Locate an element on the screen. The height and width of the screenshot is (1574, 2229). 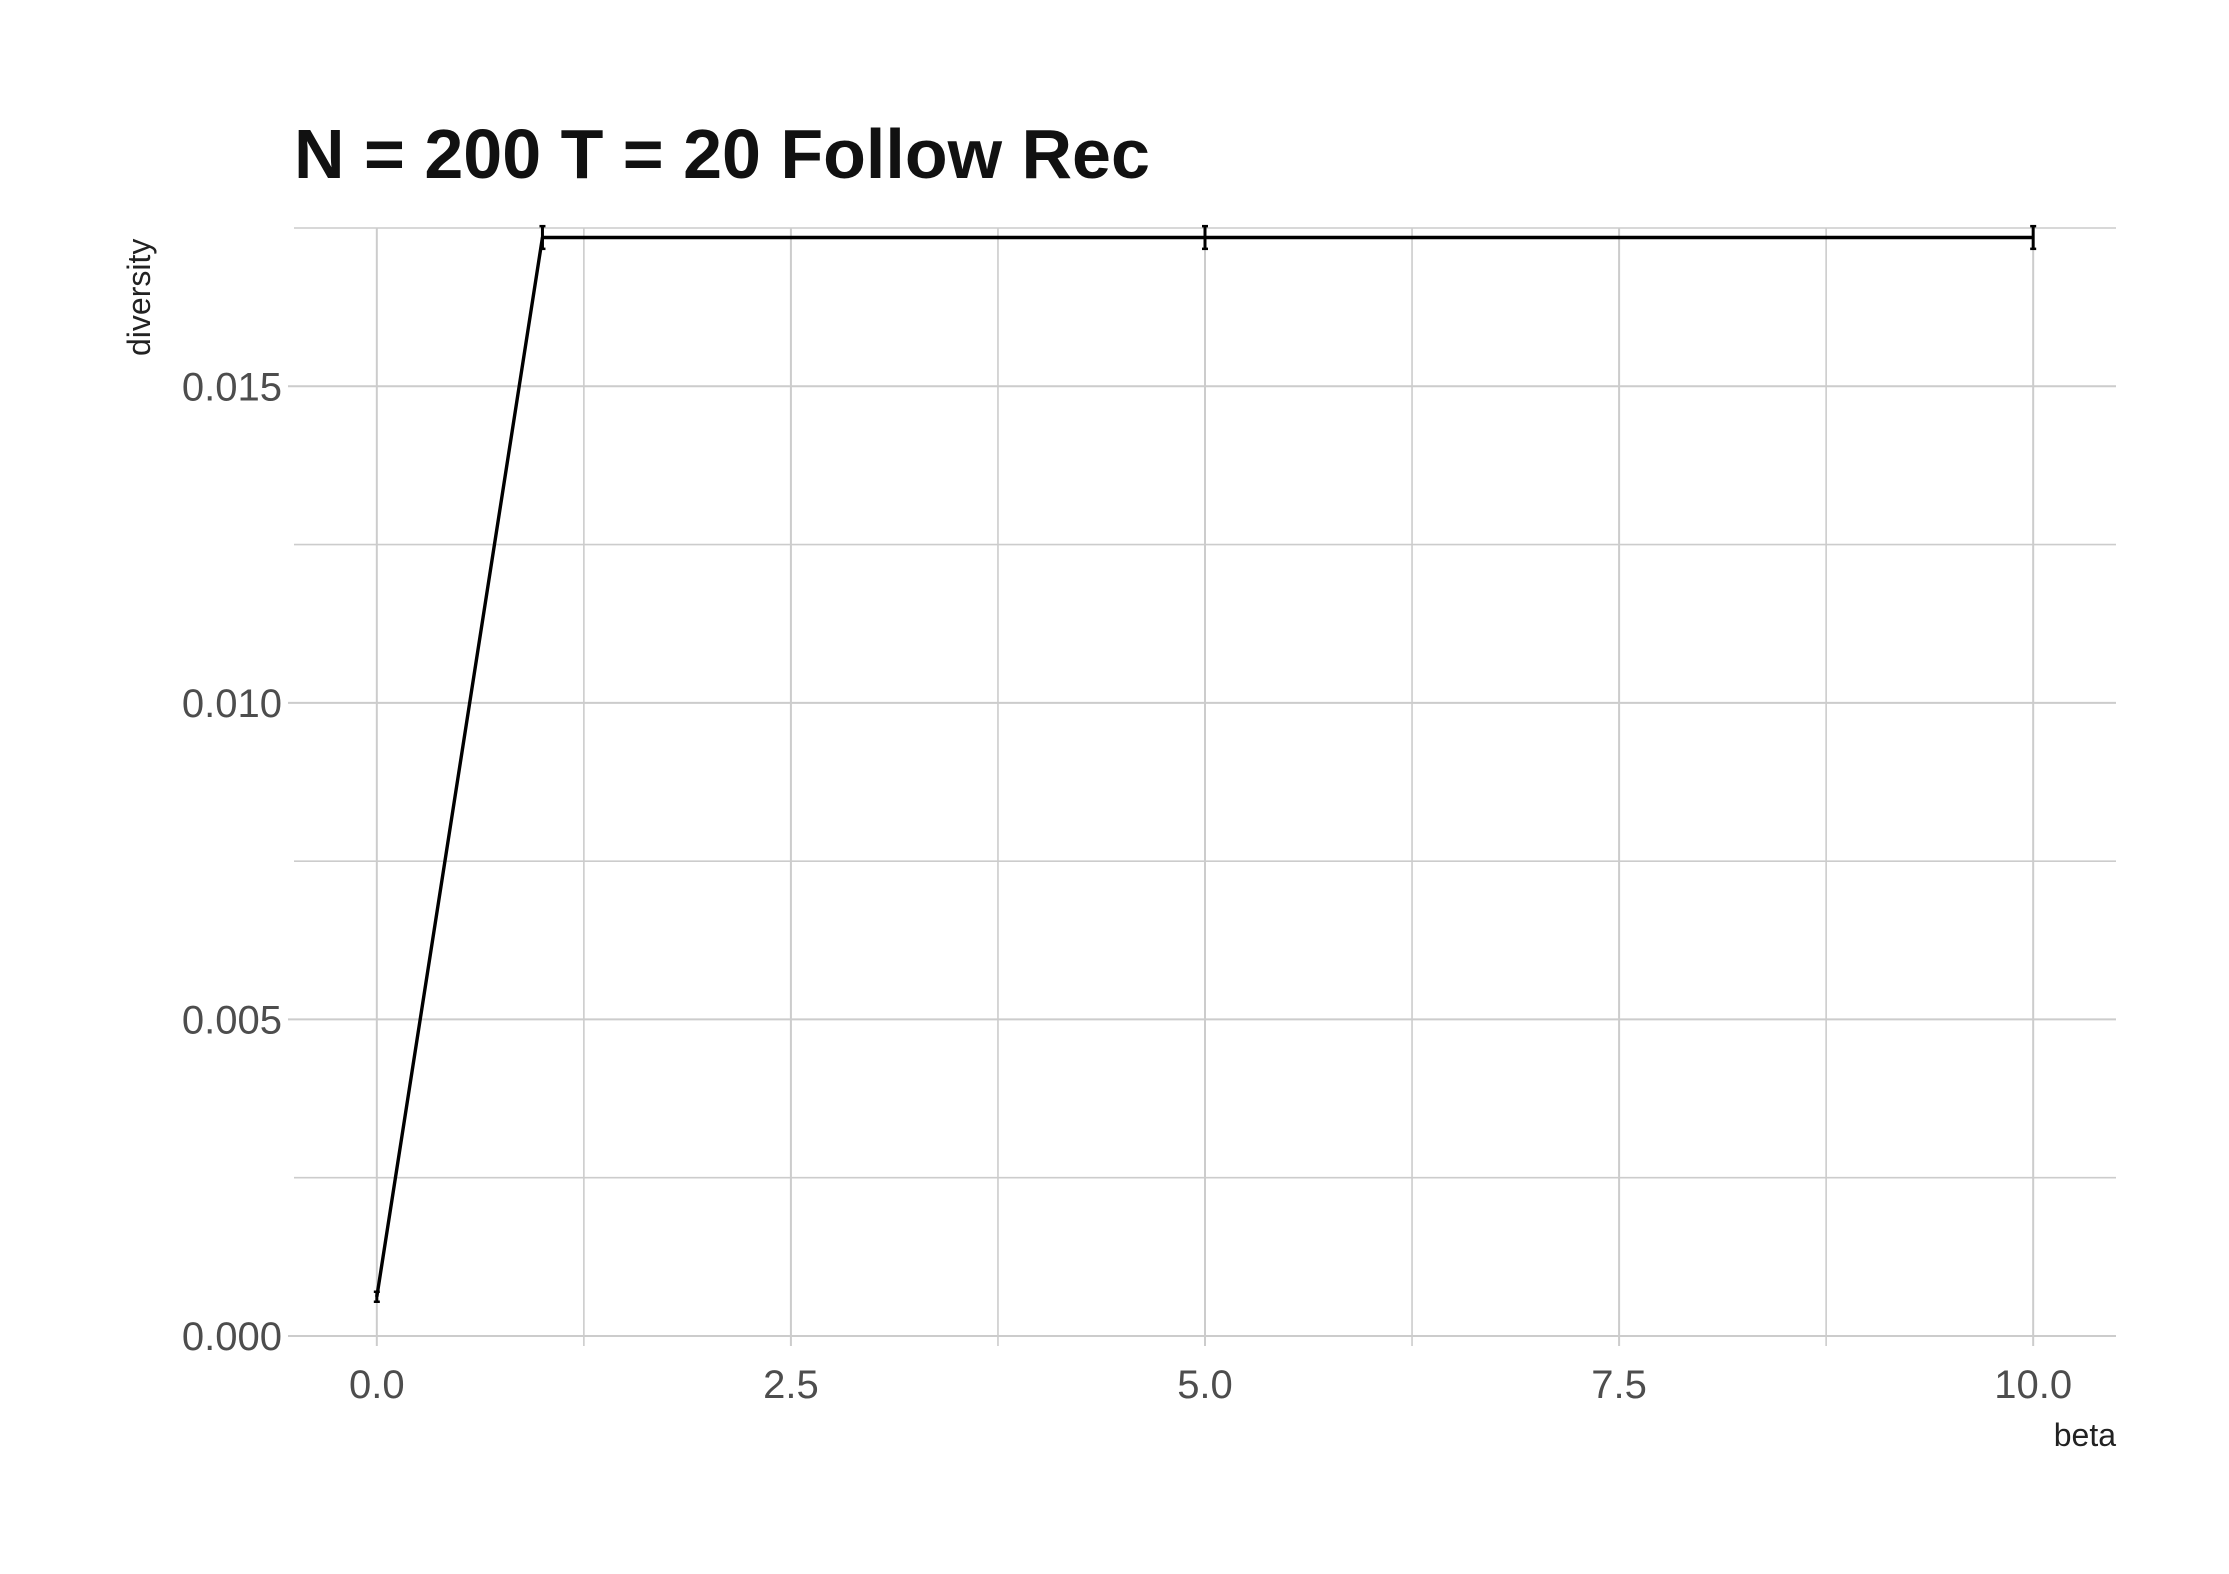
y-axis-title: diversity is located at coordinates (139, 297).